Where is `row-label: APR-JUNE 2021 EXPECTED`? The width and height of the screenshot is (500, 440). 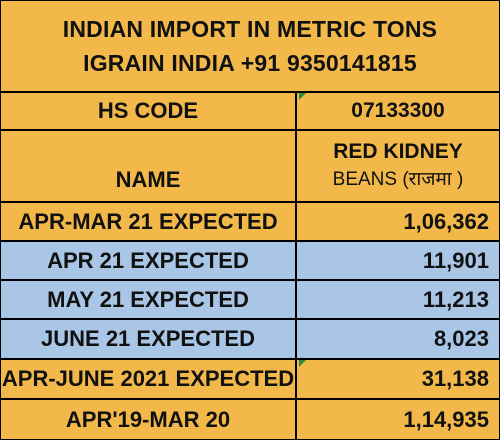
row-label: APR-JUNE 2021 EXPECTED is located at coordinates (149, 379).